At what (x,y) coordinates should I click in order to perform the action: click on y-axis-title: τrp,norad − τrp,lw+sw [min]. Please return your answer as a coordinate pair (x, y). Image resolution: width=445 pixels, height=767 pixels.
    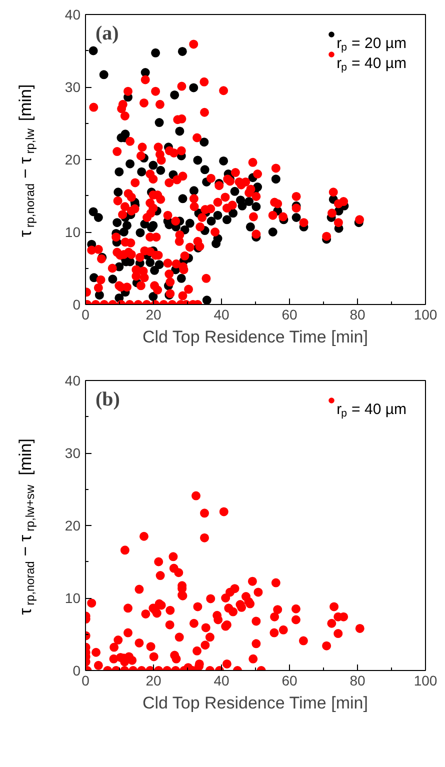
    Looking at the image, I should click on (26, 526).